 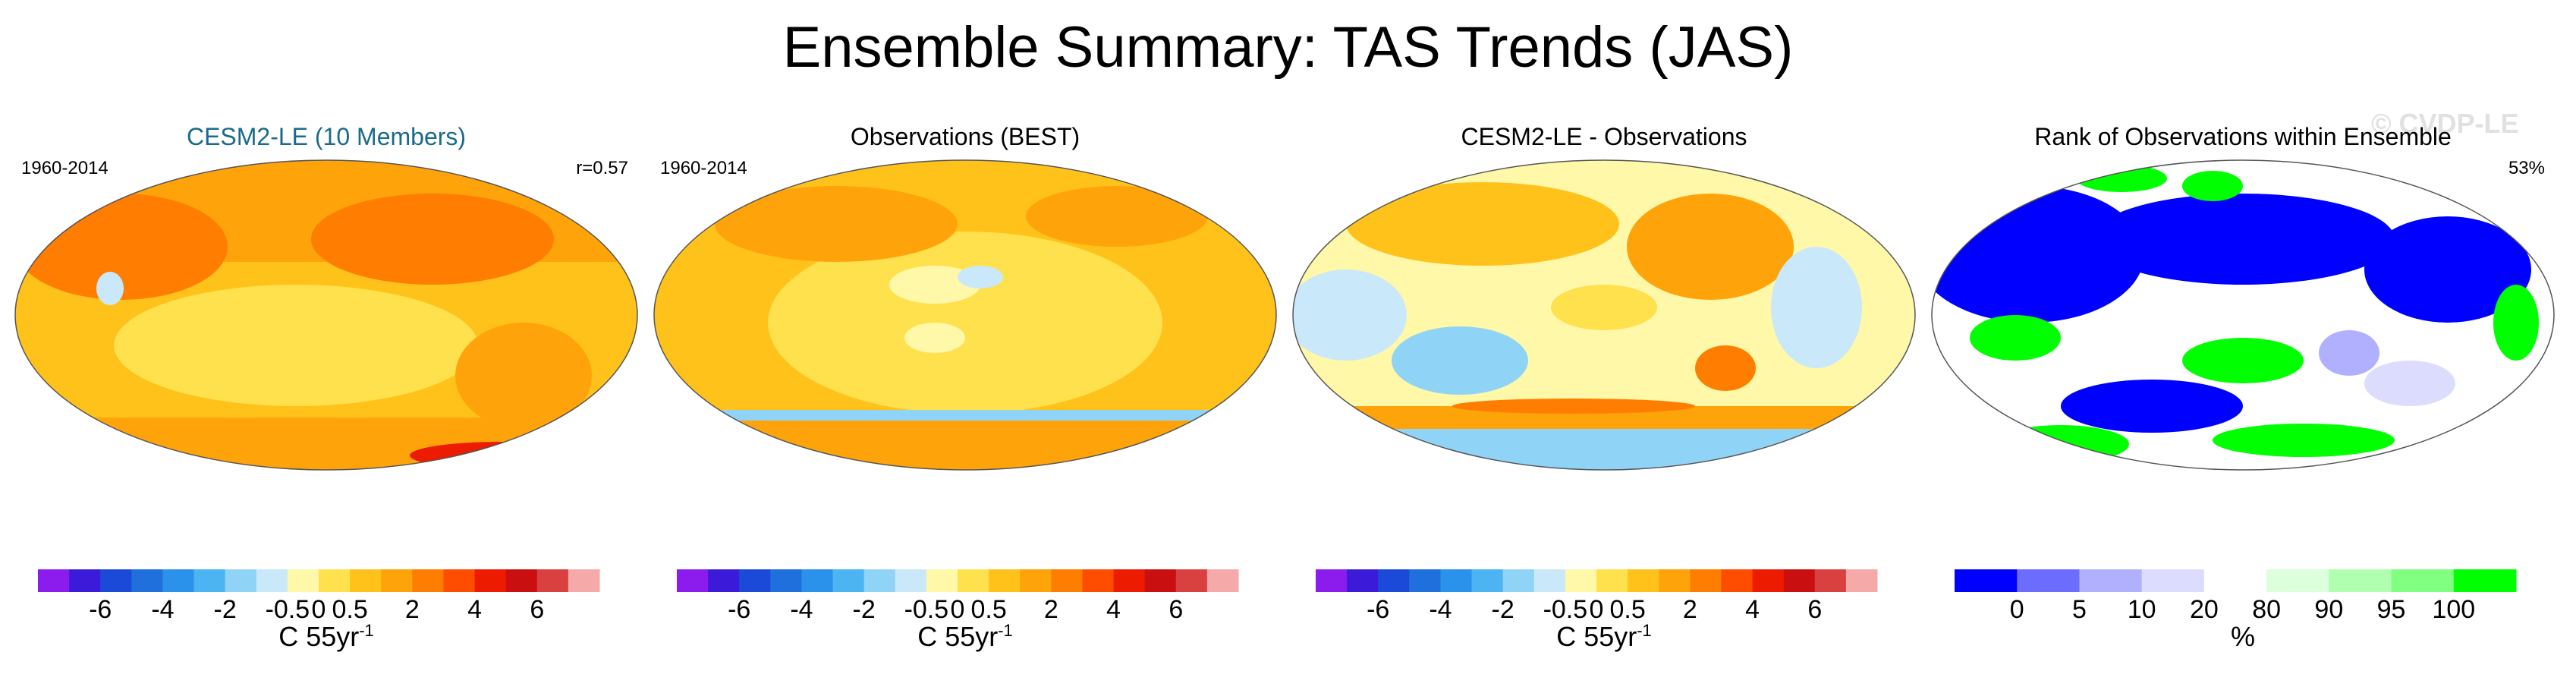 I want to click on map-observations, so click(x=965, y=315).